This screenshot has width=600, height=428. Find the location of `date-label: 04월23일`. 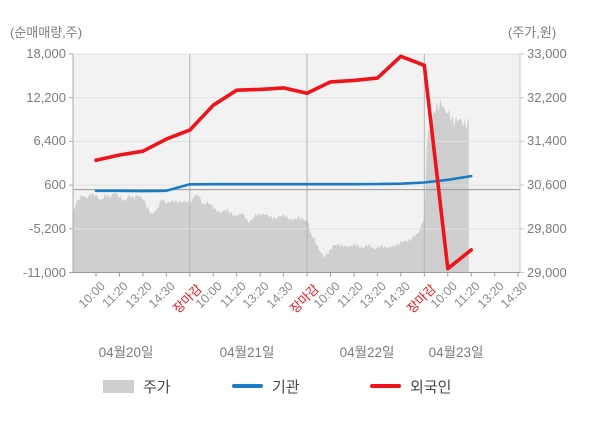

date-label: 04월23일 is located at coordinates (456, 352).